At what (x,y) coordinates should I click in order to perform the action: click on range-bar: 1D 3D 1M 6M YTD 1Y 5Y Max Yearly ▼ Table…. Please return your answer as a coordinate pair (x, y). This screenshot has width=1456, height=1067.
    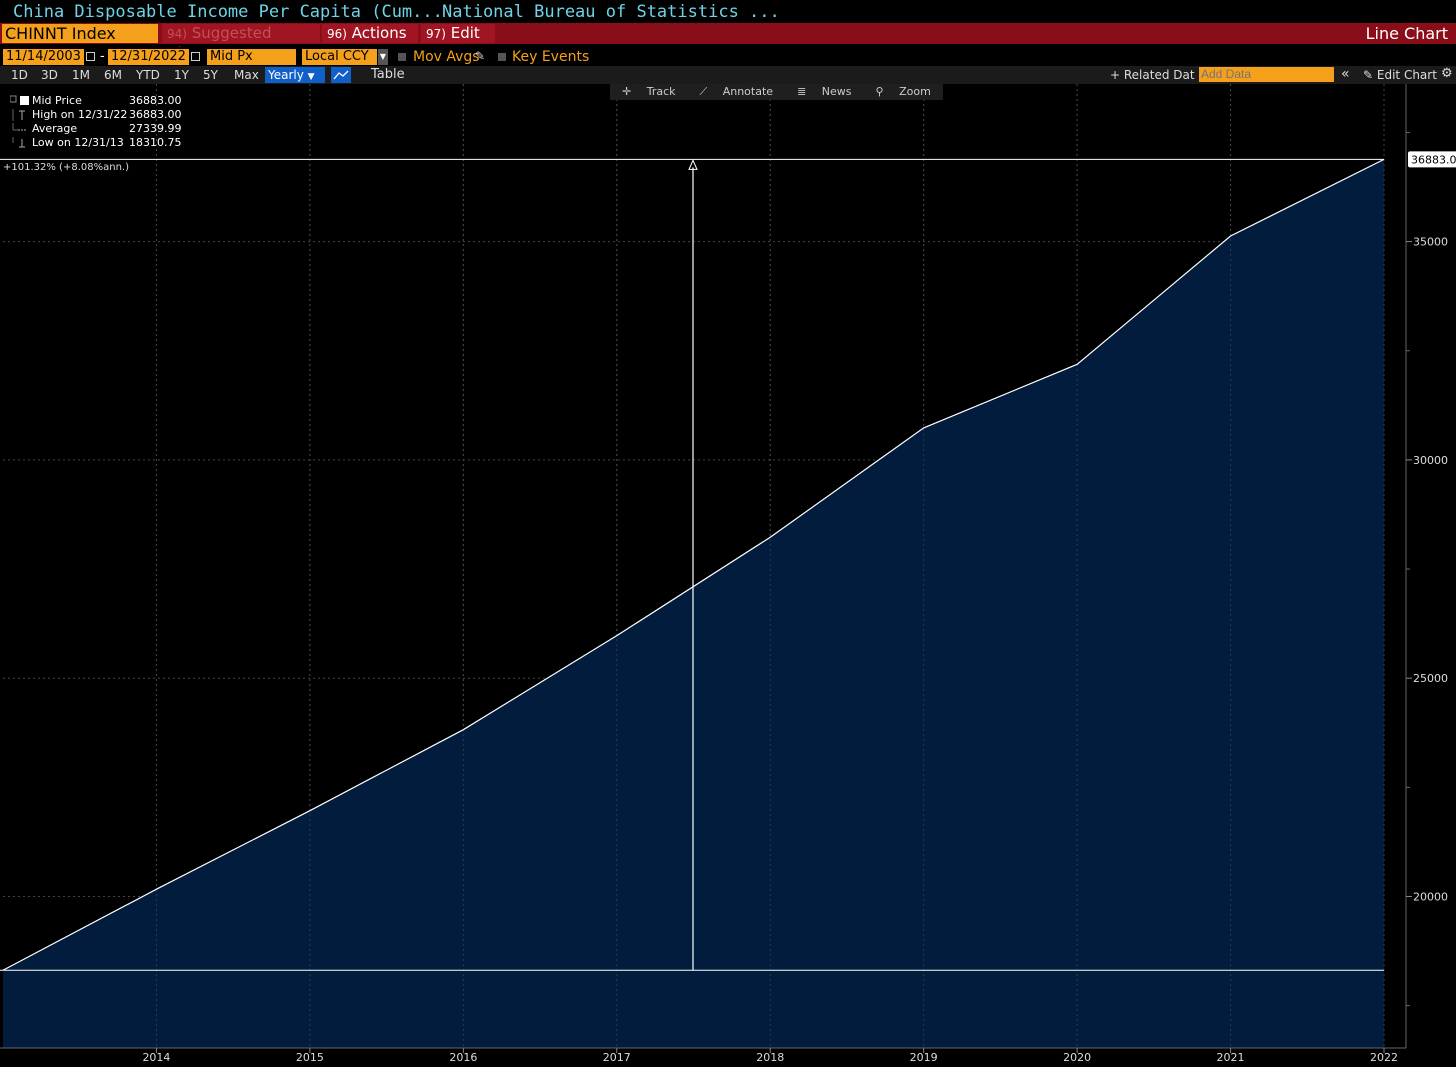
    Looking at the image, I should click on (728, 75).